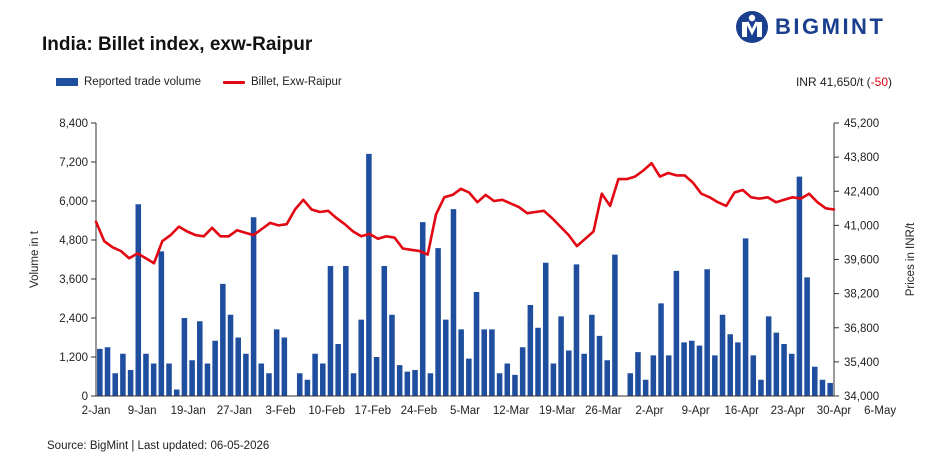  Describe the element at coordinates (861, 158) in the screenshot. I see `y2-tick-label: 43,800` at that location.